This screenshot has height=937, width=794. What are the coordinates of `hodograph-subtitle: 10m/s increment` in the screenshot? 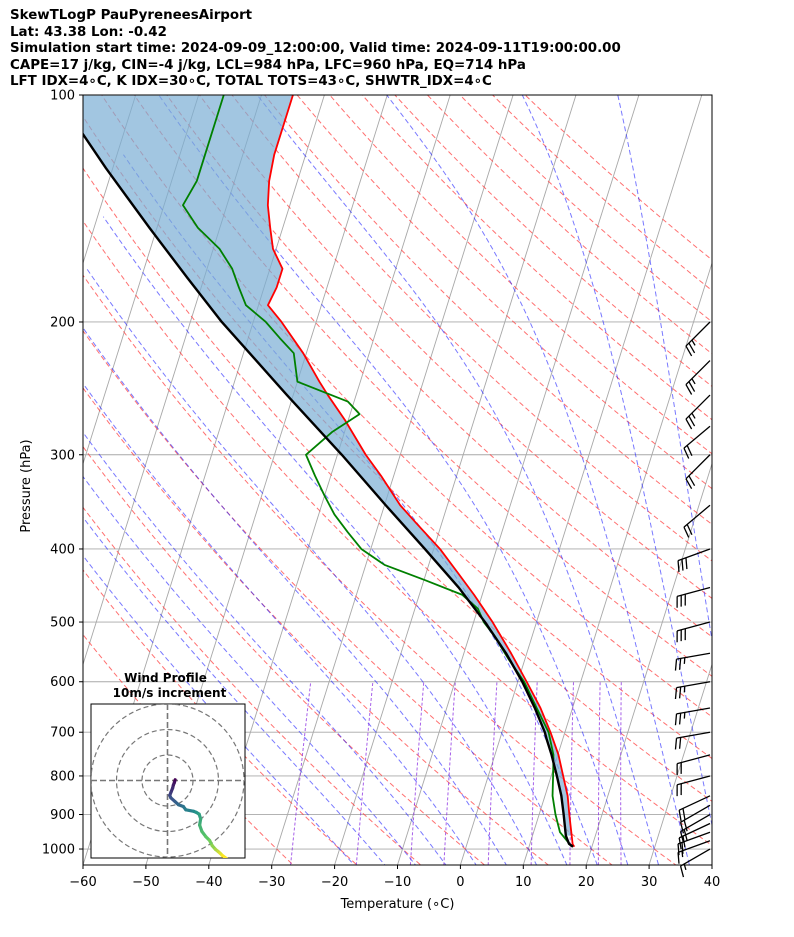 It's located at (170, 693).